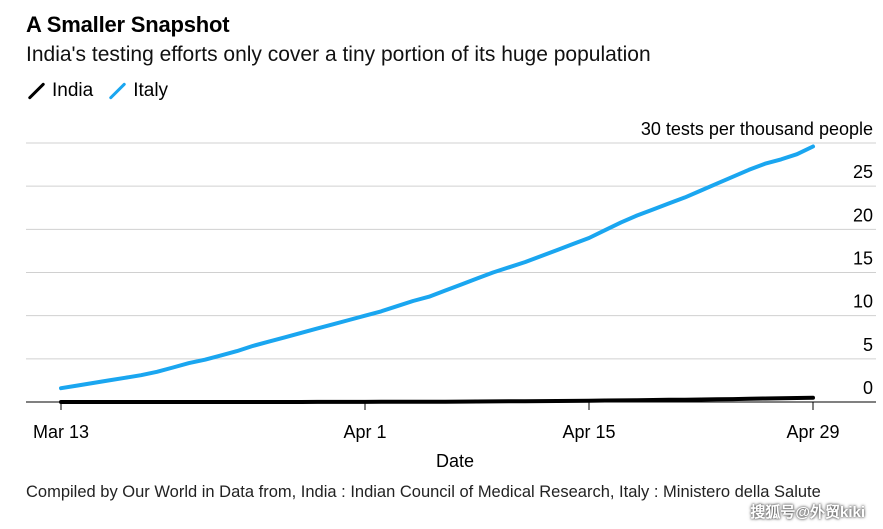 The height and width of the screenshot is (529, 883). What do you see at coordinates (364, 432) in the screenshot?
I see `x-tick-label-1: Apr 1` at bounding box center [364, 432].